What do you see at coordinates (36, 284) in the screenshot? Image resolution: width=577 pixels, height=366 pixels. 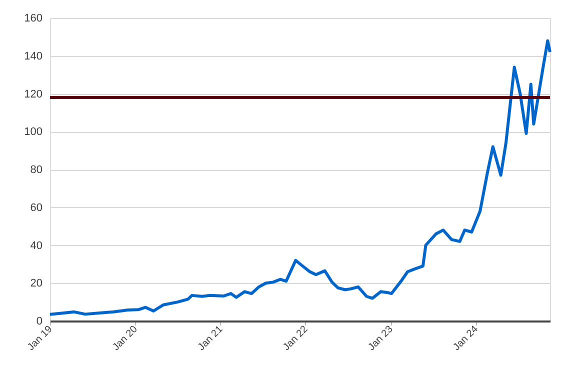 I see `y-tick-label: 20` at bounding box center [36, 284].